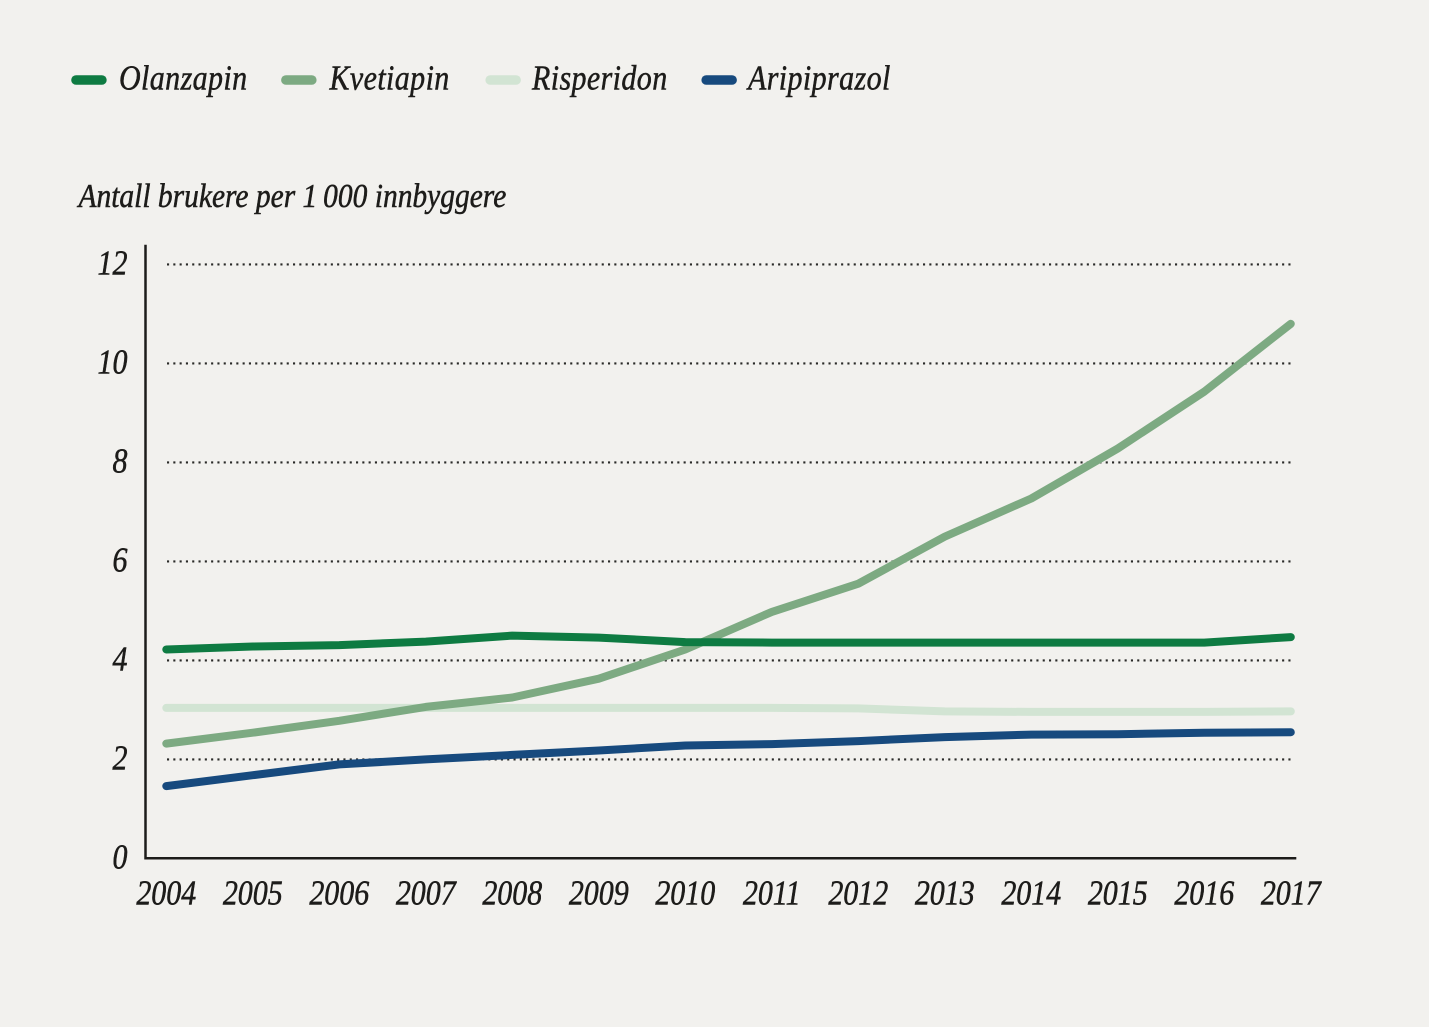 The width and height of the screenshot is (1429, 1027). Describe the element at coordinates (113, 361) in the screenshot. I see `svg-text: 10` at that location.